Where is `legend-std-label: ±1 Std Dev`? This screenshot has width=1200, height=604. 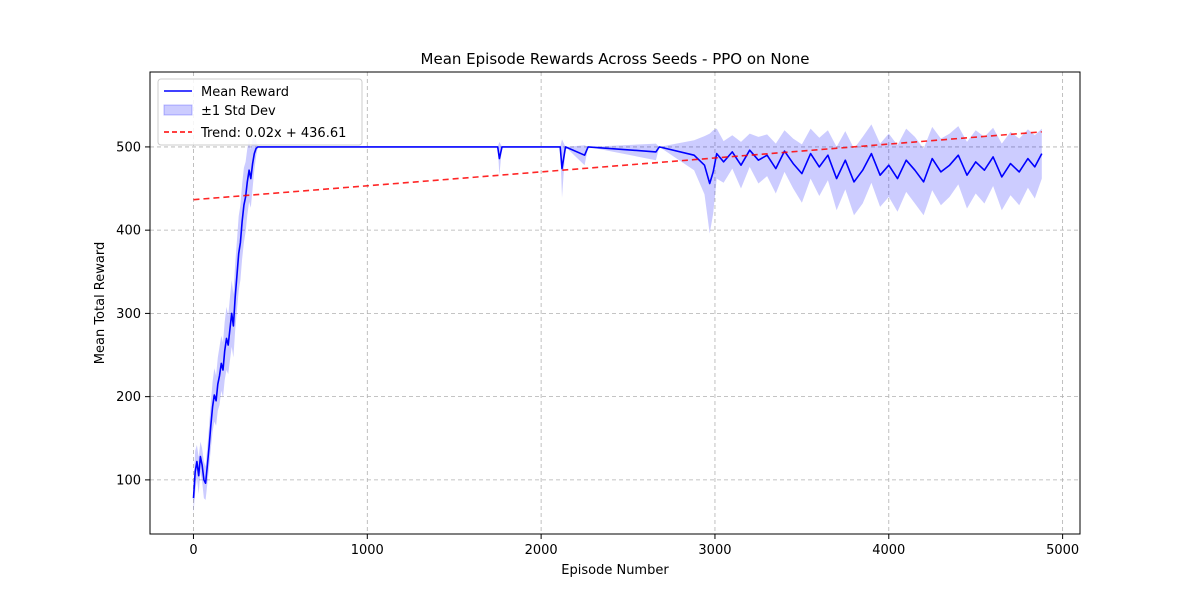 legend-std-label: ±1 Std Dev is located at coordinates (238, 111).